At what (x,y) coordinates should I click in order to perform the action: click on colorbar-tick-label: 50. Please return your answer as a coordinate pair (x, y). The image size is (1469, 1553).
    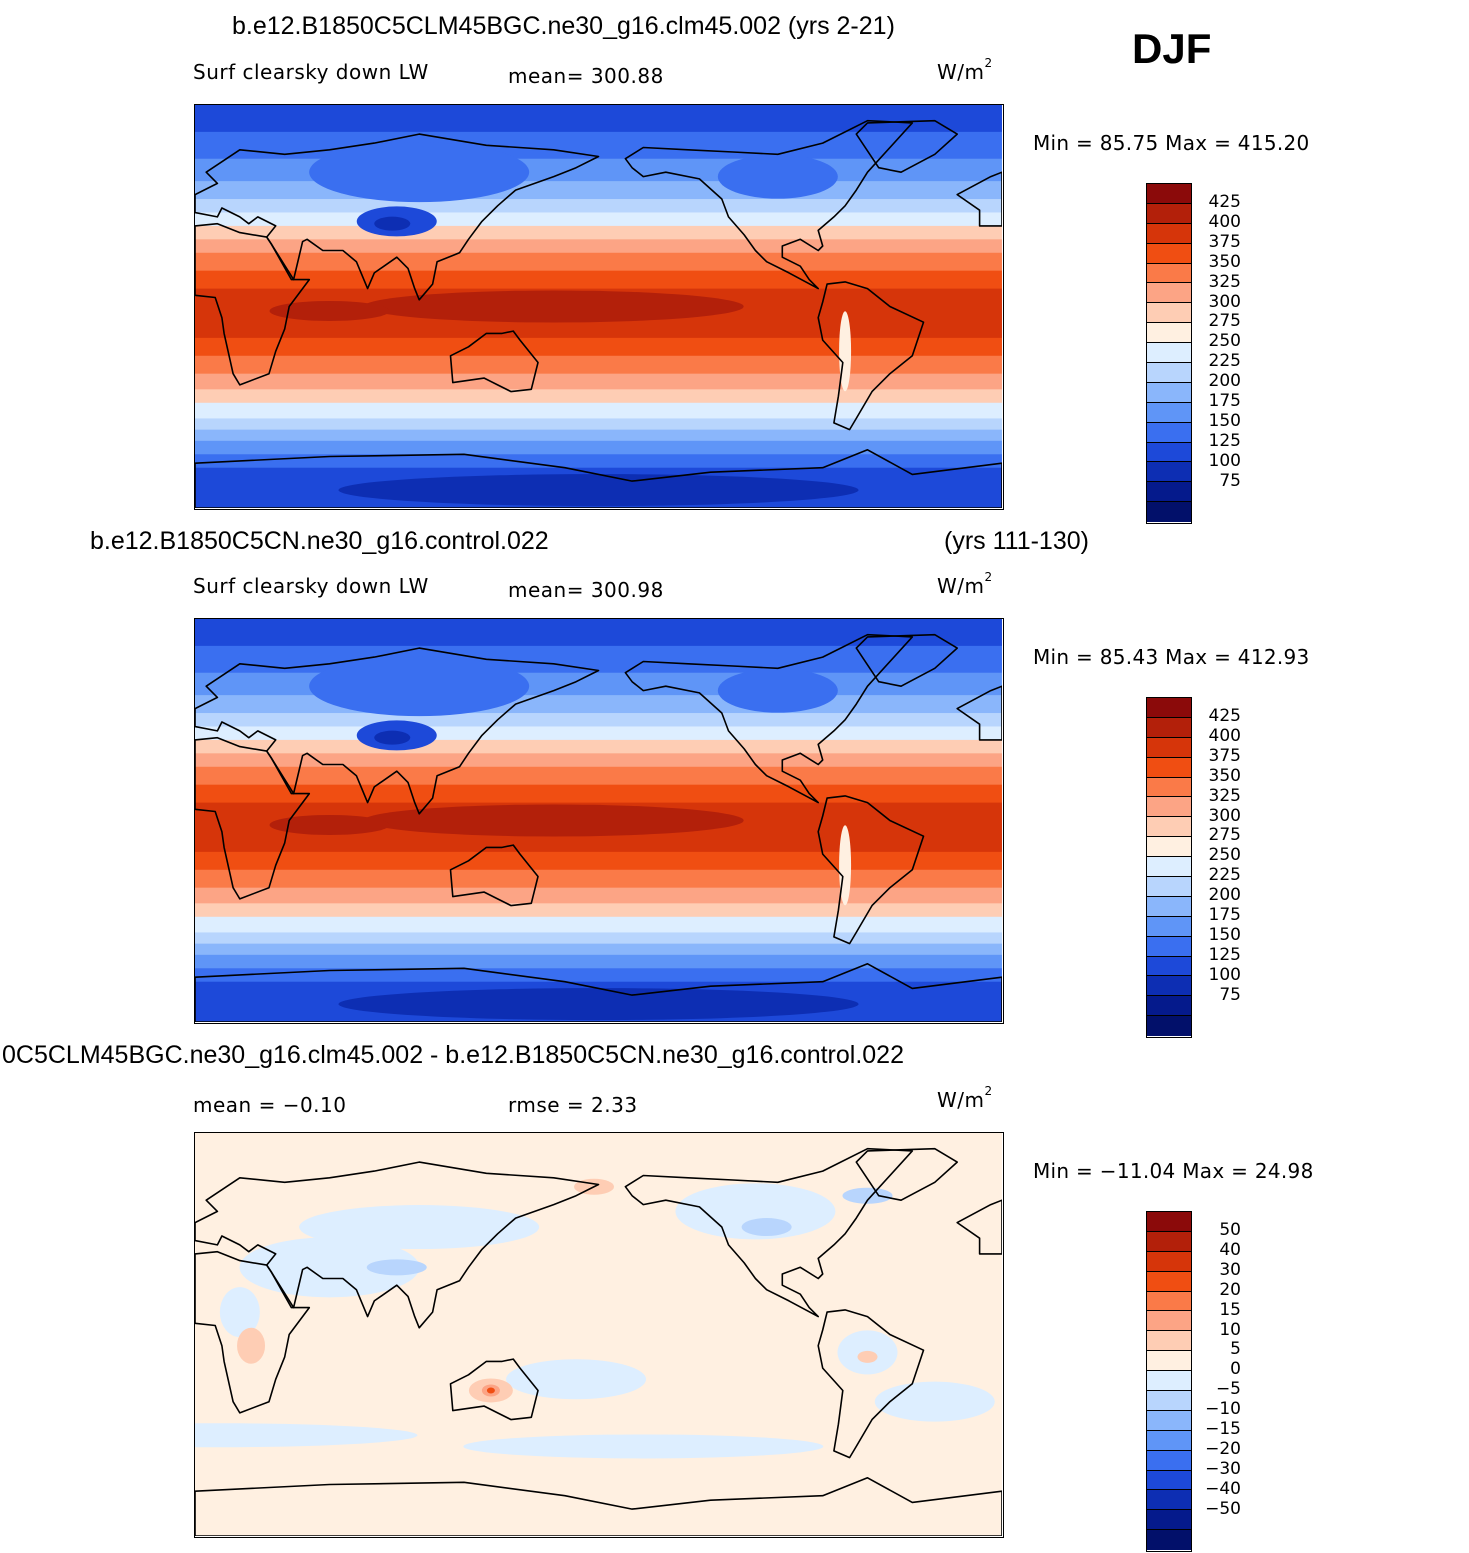
    Looking at the image, I should click on (1230, 1230).